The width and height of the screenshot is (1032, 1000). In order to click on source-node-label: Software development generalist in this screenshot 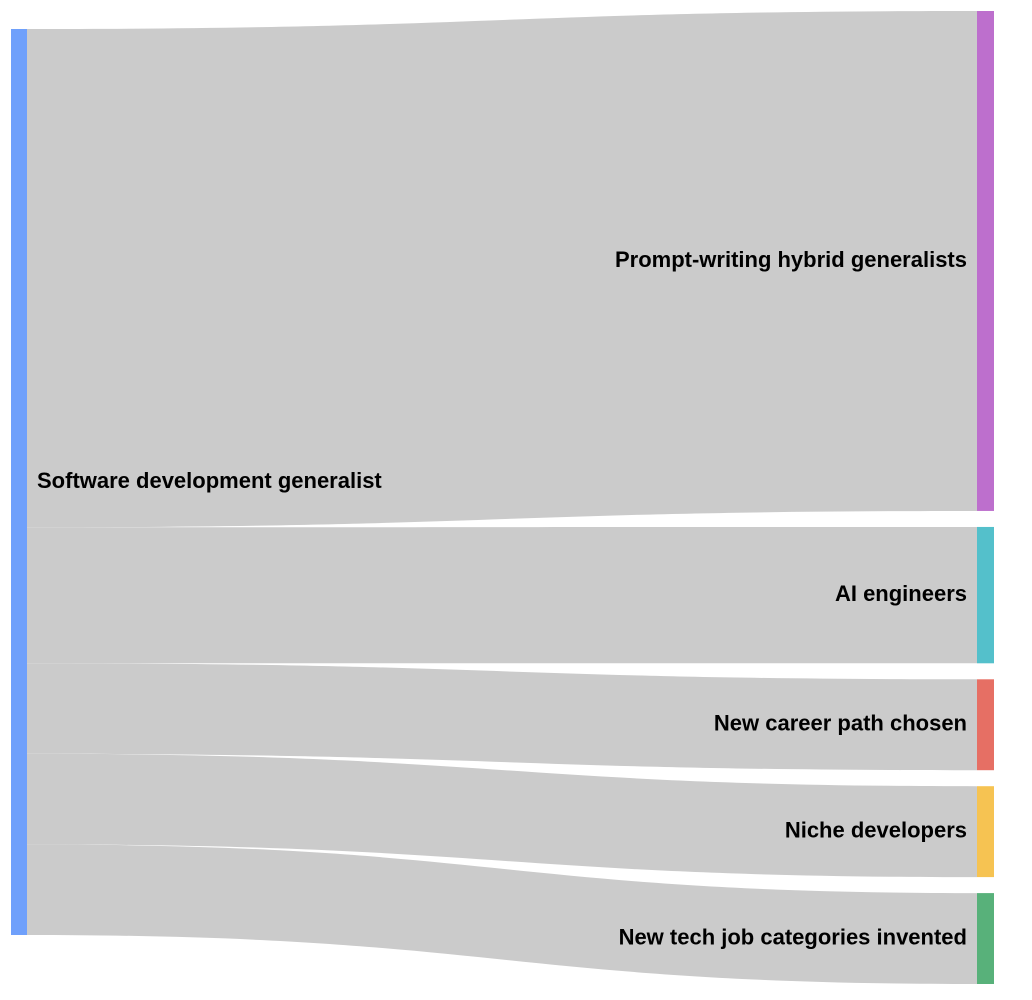, I will do `click(209, 480)`.